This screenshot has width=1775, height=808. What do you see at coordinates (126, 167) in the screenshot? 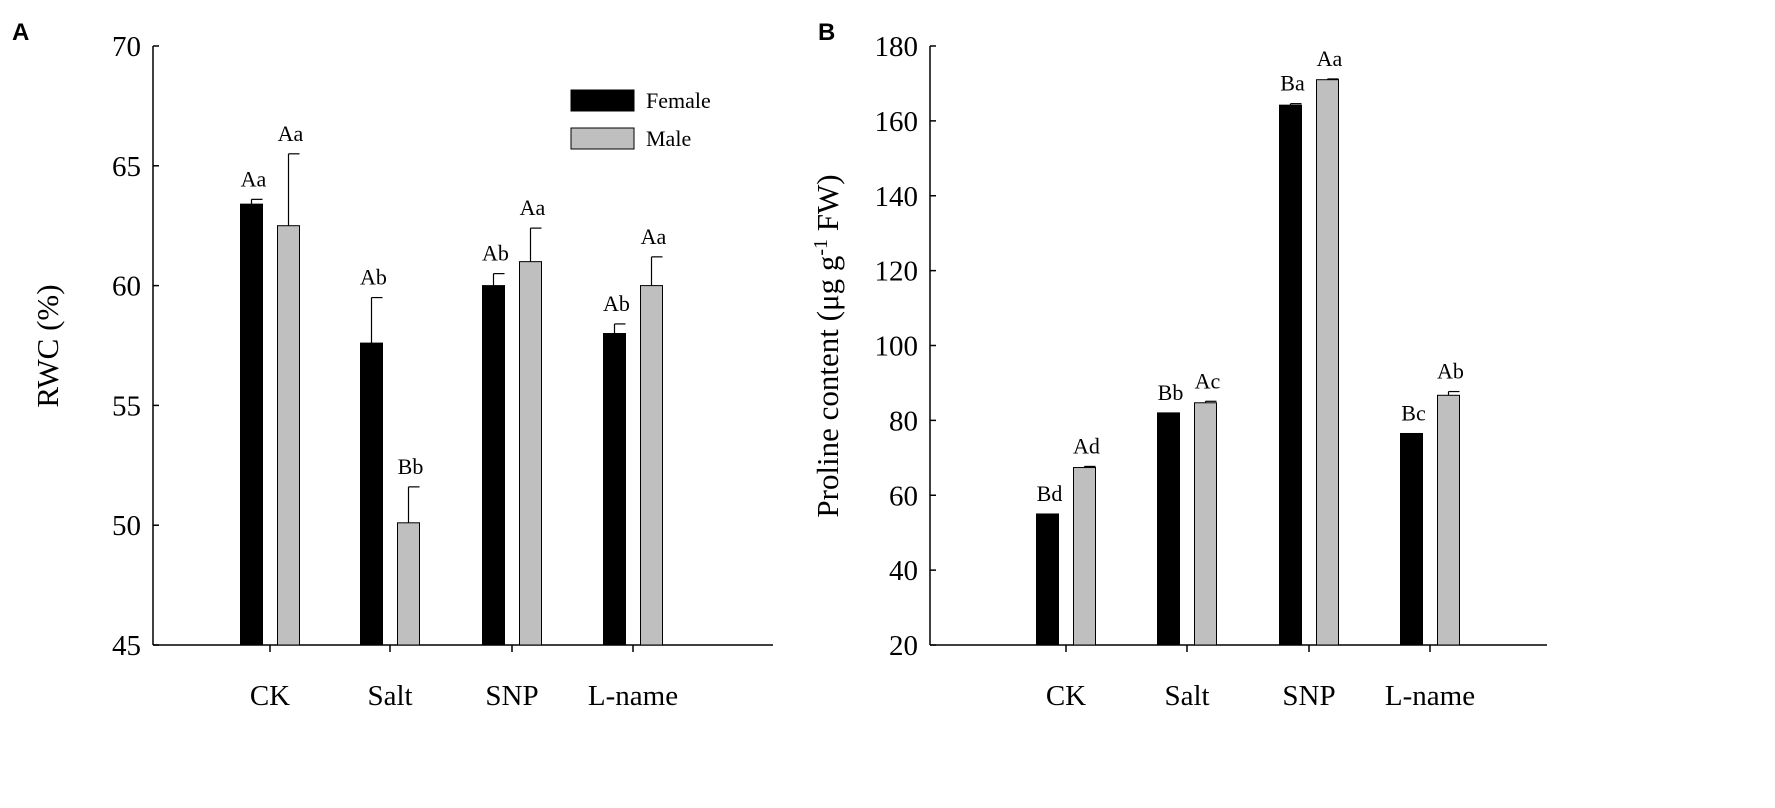
I see `y-tick-label: 65` at bounding box center [126, 167].